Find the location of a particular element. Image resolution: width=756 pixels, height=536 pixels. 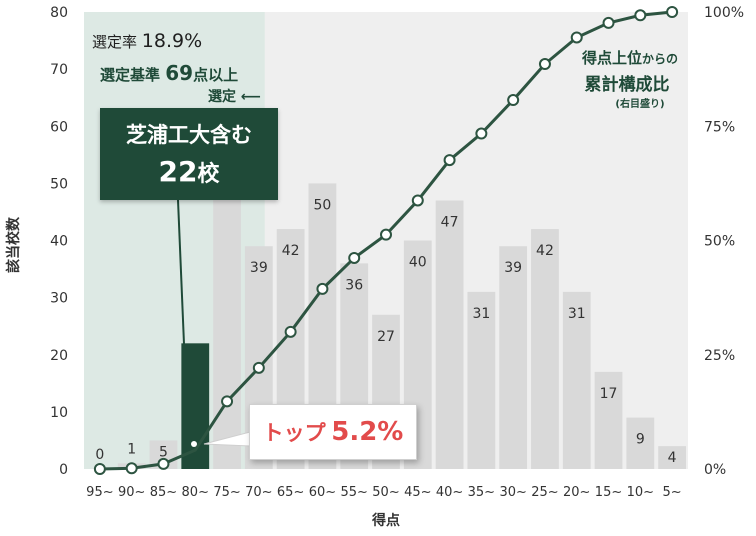

x-tick-label: 55~ is located at coordinates (353, 492).